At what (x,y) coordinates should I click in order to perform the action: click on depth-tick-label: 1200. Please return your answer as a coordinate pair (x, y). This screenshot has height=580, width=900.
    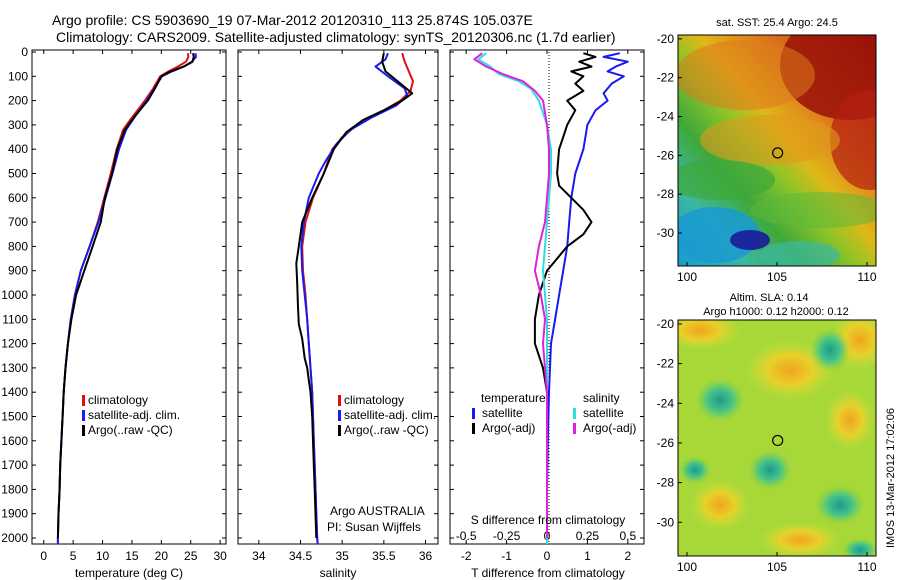
    Looking at the image, I should click on (14, 344).